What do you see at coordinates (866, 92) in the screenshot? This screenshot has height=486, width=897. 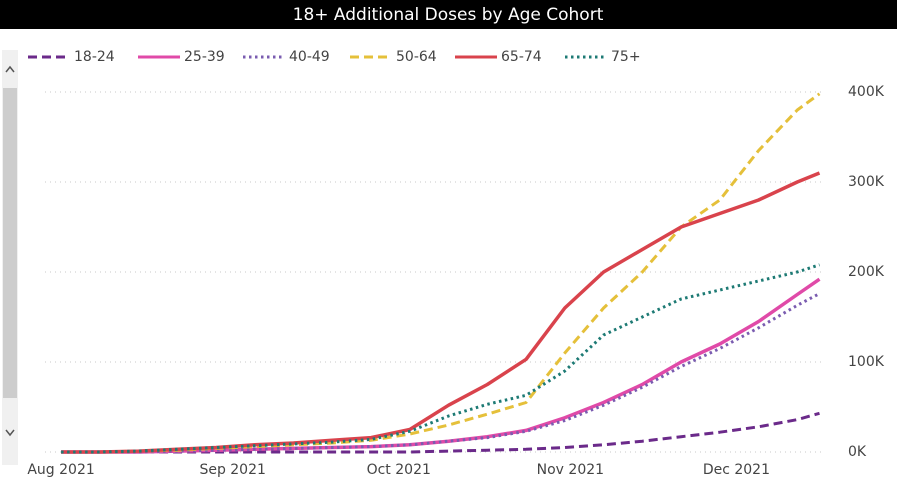 I see `y-tick-label: 400K` at bounding box center [866, 92].